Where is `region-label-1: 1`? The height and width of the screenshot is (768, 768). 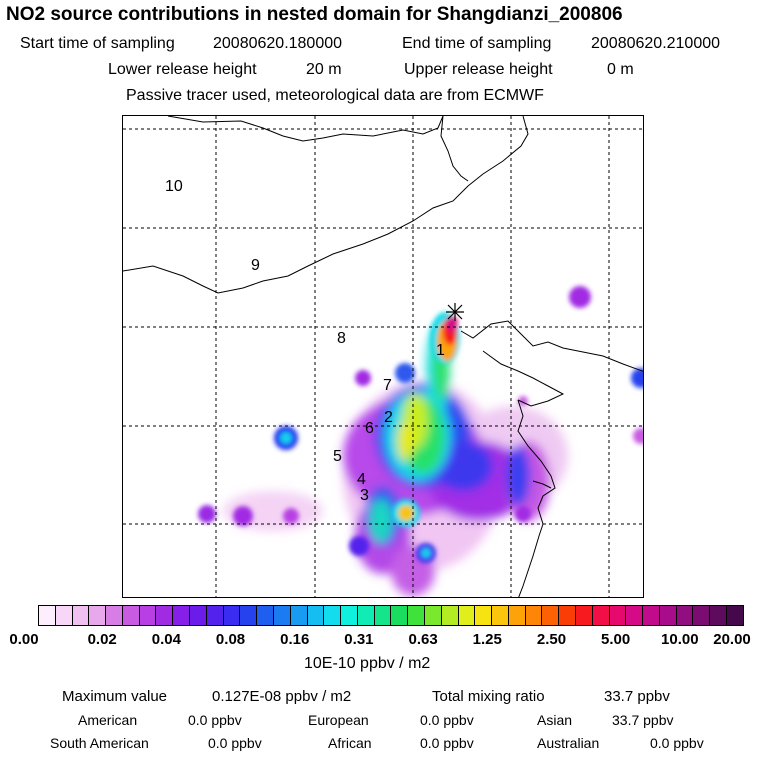 region-label-1: 1 is located at coordinates (440, 350).